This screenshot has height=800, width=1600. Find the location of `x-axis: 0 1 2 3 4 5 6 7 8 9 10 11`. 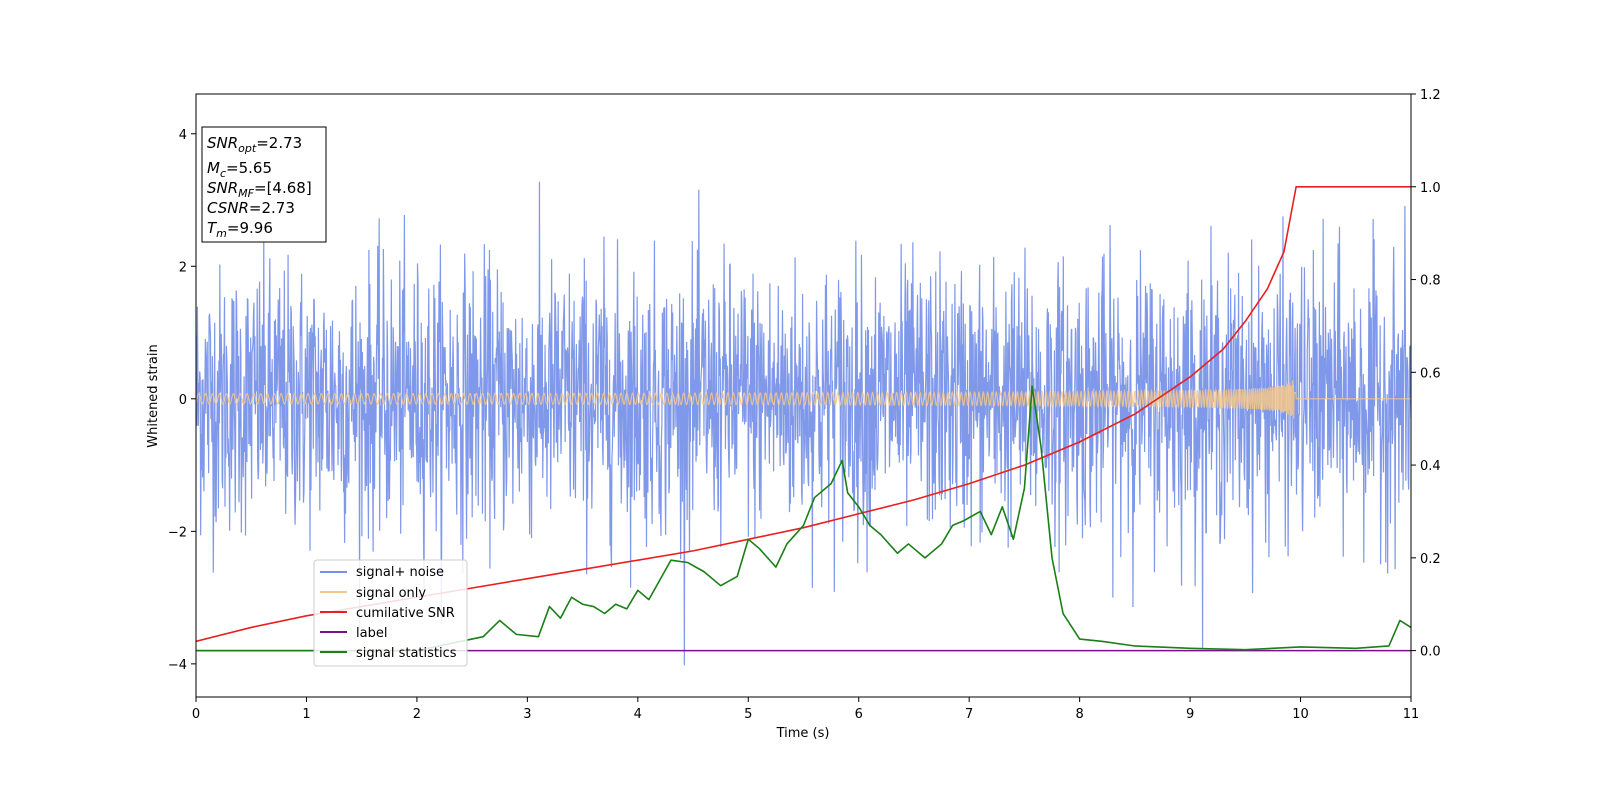

x-axis: 0 1 2 3 4 5 6 7 8 9 10 11 is located at coordinates (805, 709).